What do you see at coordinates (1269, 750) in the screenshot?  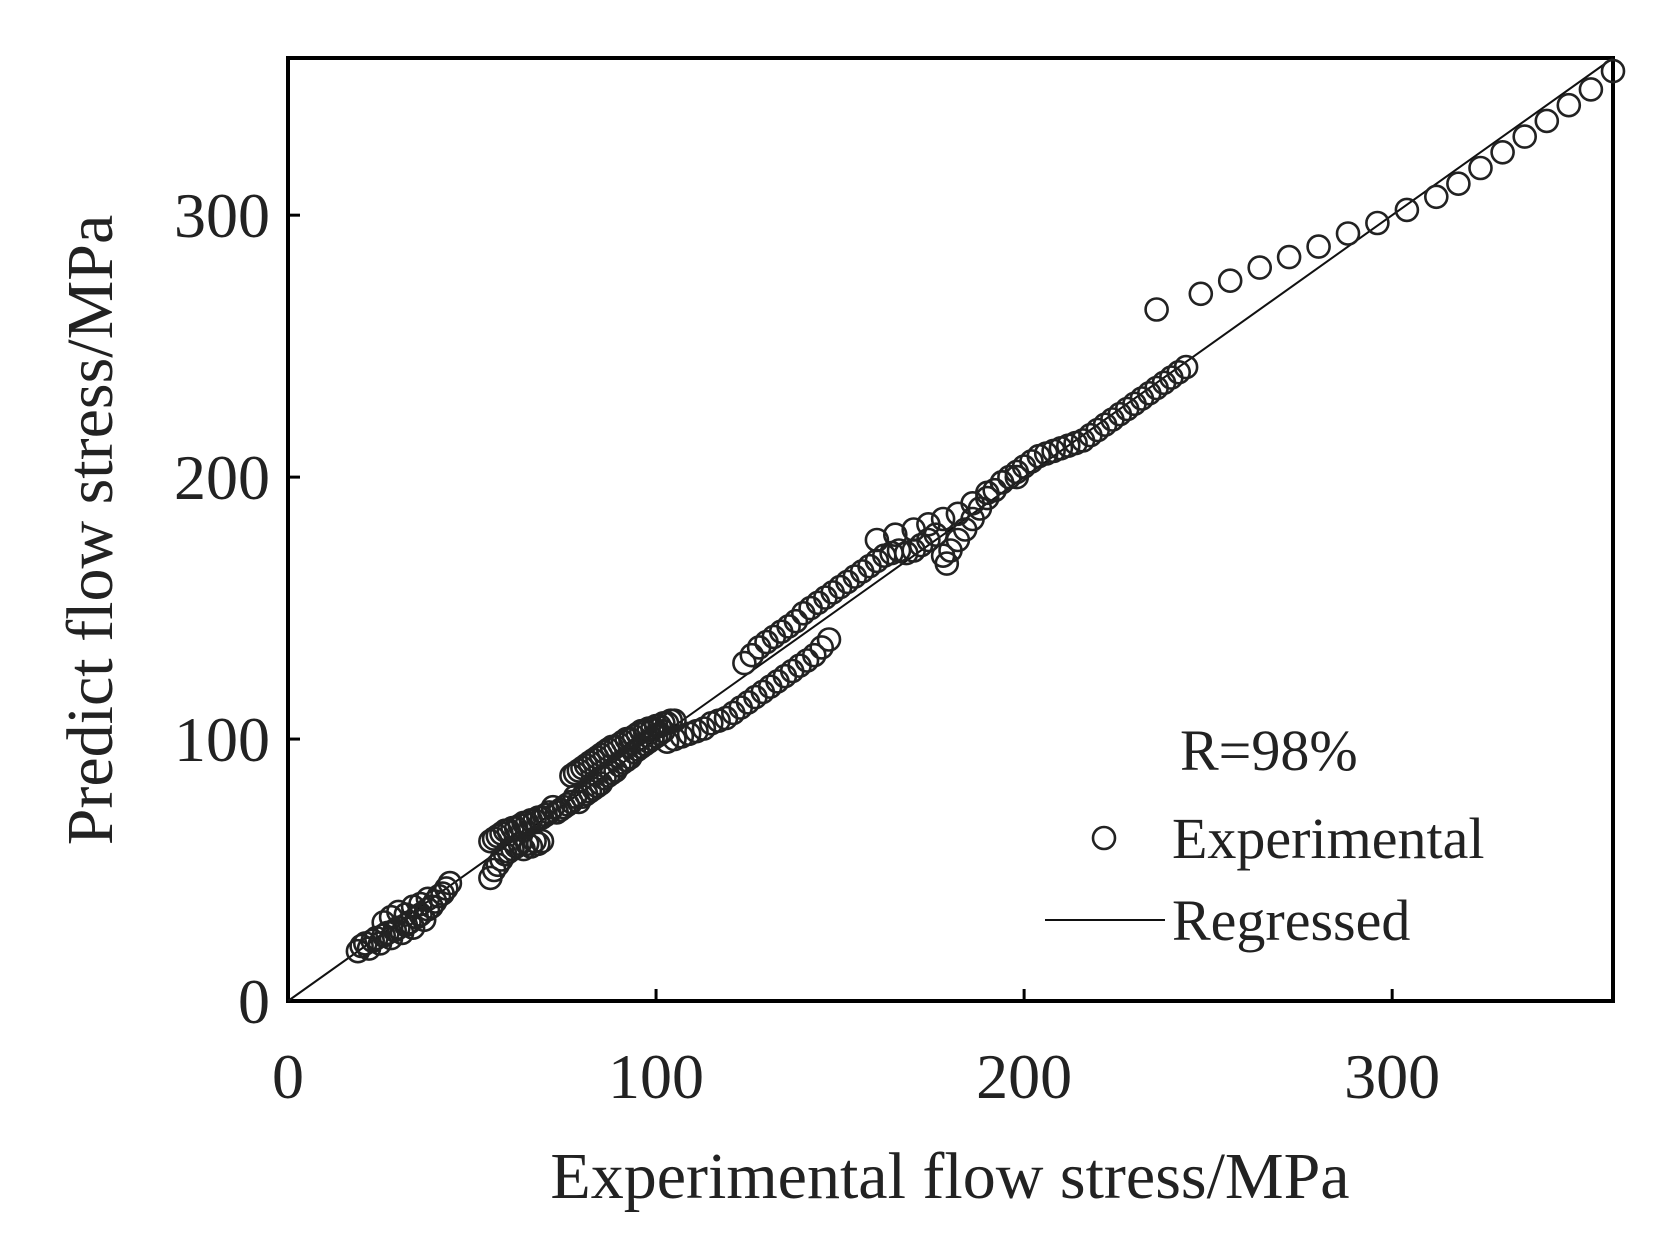 I see `r-value-annotation: R=98%` at bounding box center [1269, 750].